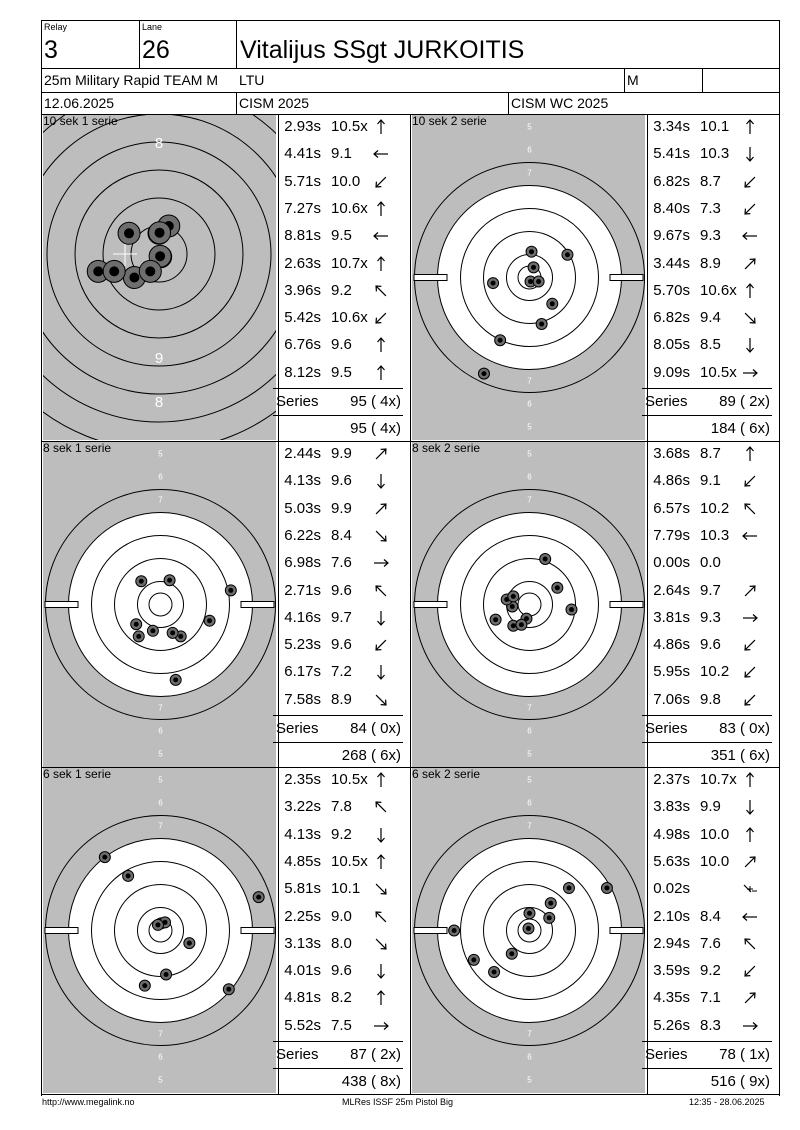 The width and height of the screenshot is (800, 1130). Describe the element at coordinates (710, 236) in the screenshot. I see `shot-score: 9.3` at that location.